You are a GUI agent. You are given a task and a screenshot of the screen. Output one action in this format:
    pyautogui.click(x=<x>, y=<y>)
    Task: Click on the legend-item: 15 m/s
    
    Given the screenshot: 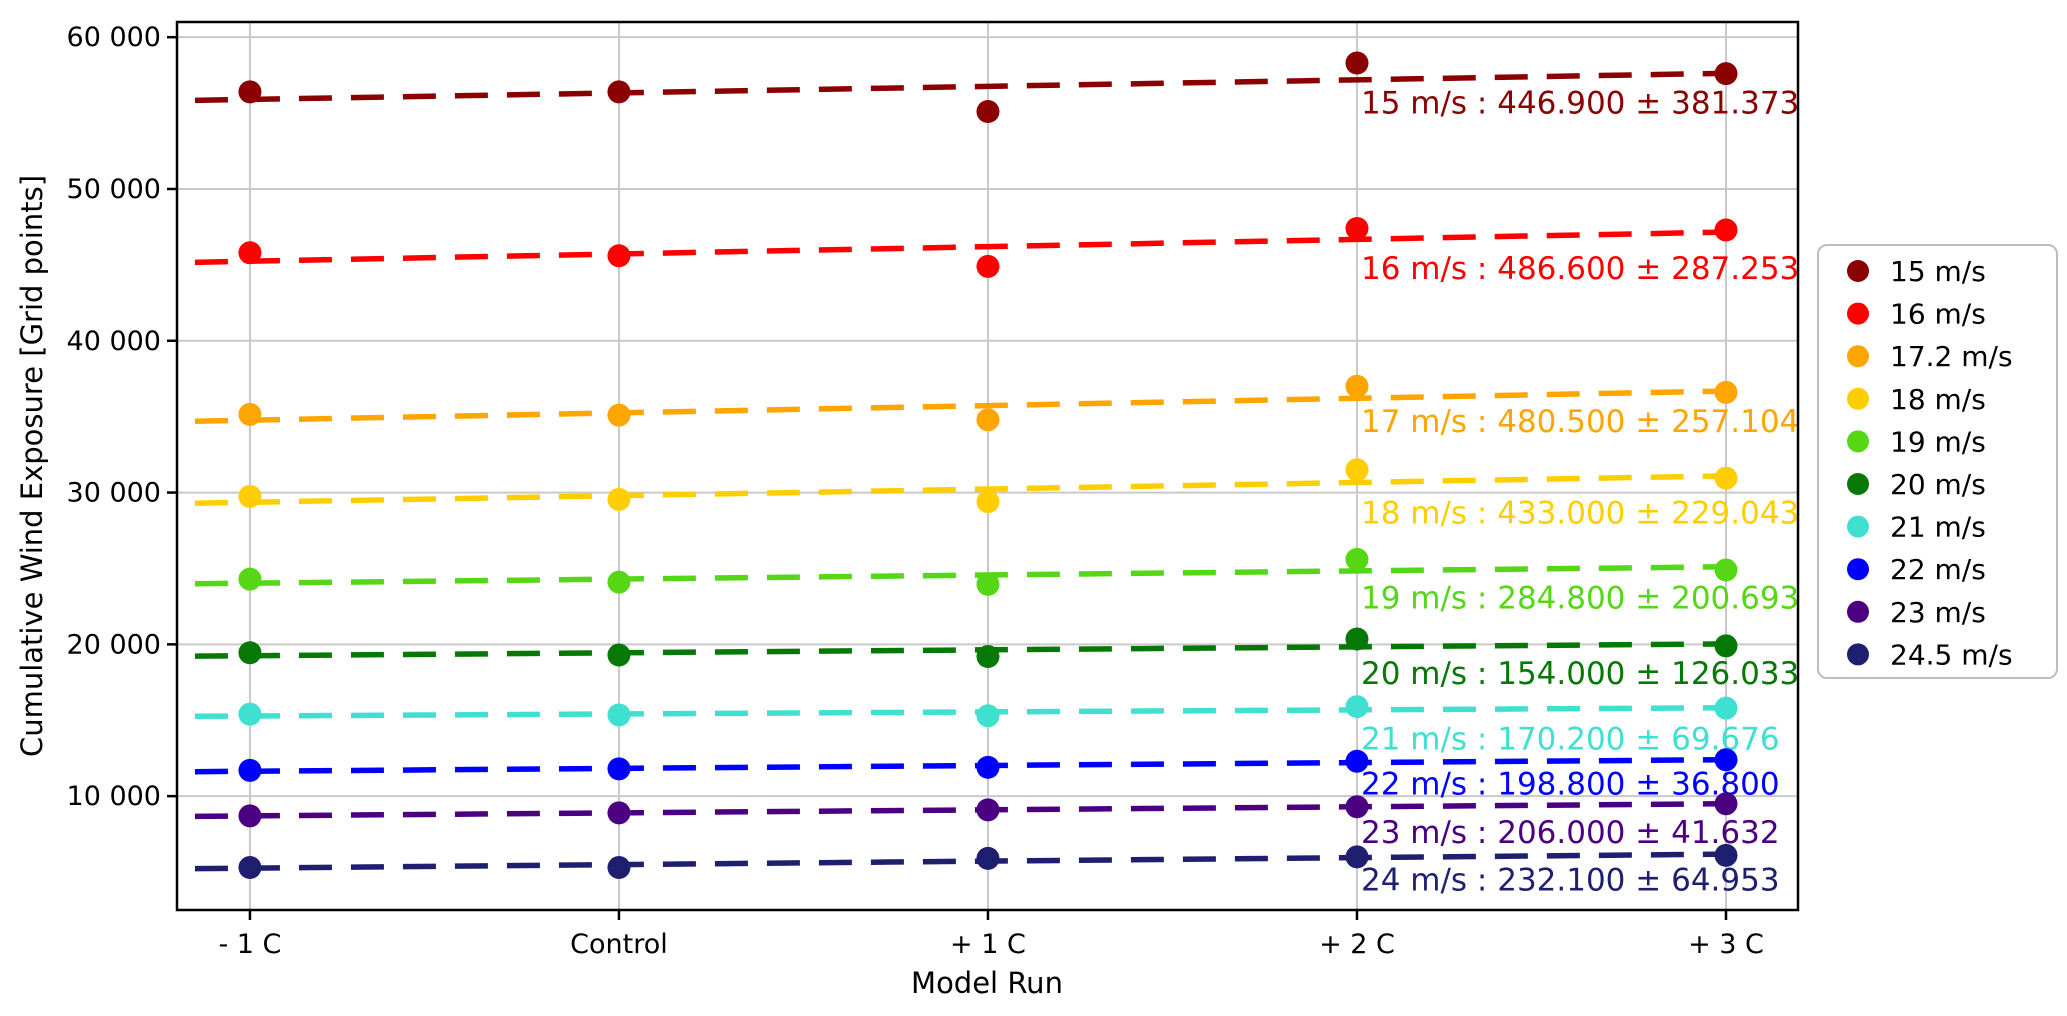 What is the action you would take?
    pyautogui.click(x=1916, y=271)
    